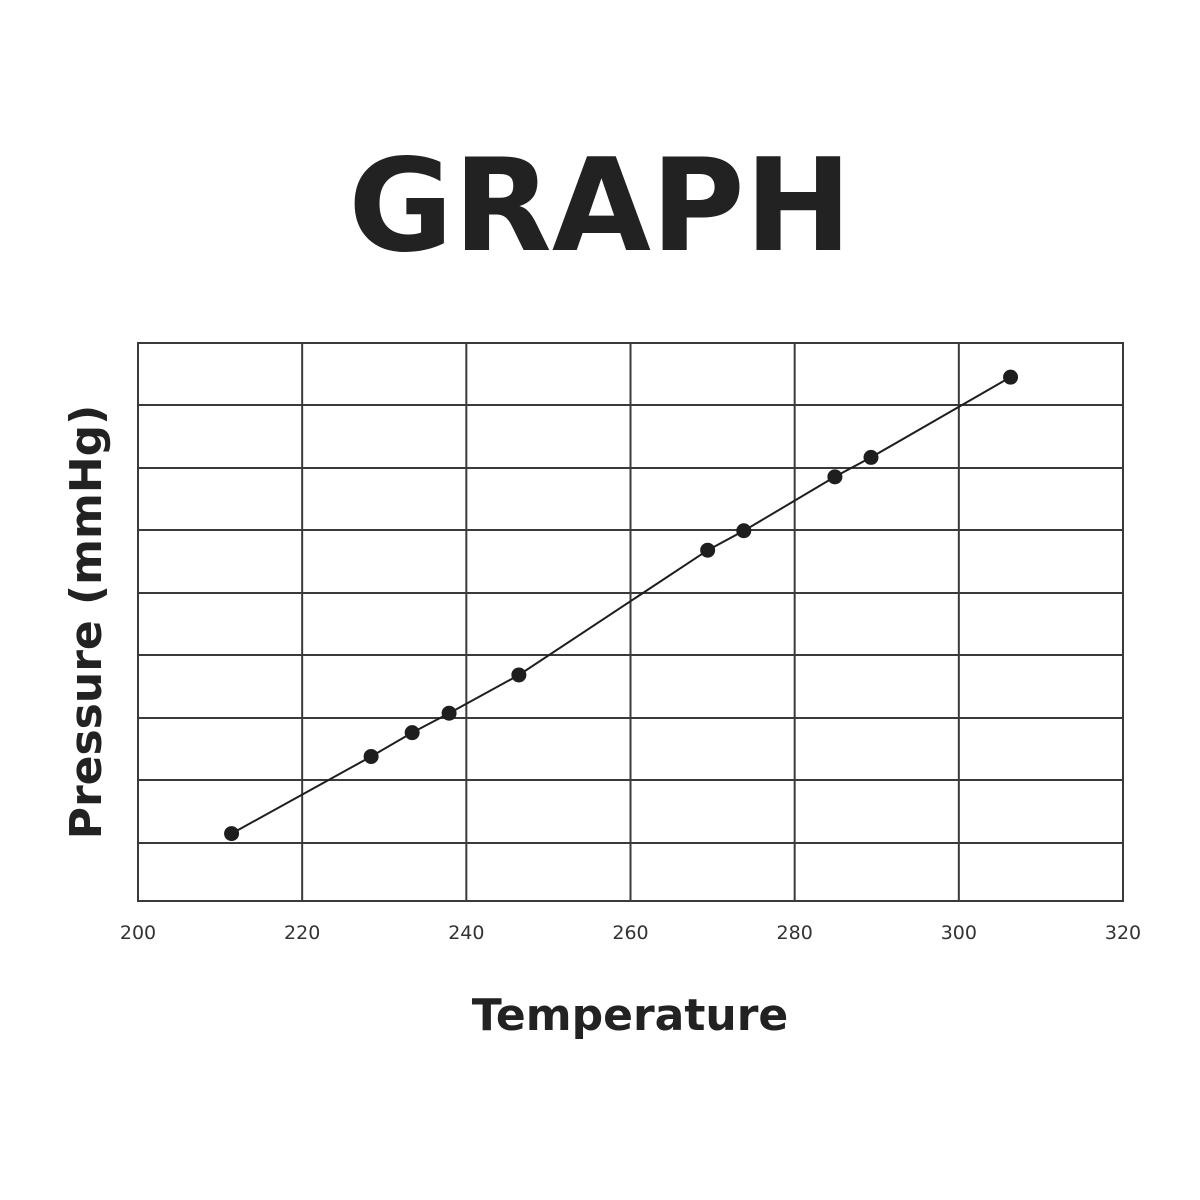  I want to click on x-tick-label: 200, so click(138, 933).